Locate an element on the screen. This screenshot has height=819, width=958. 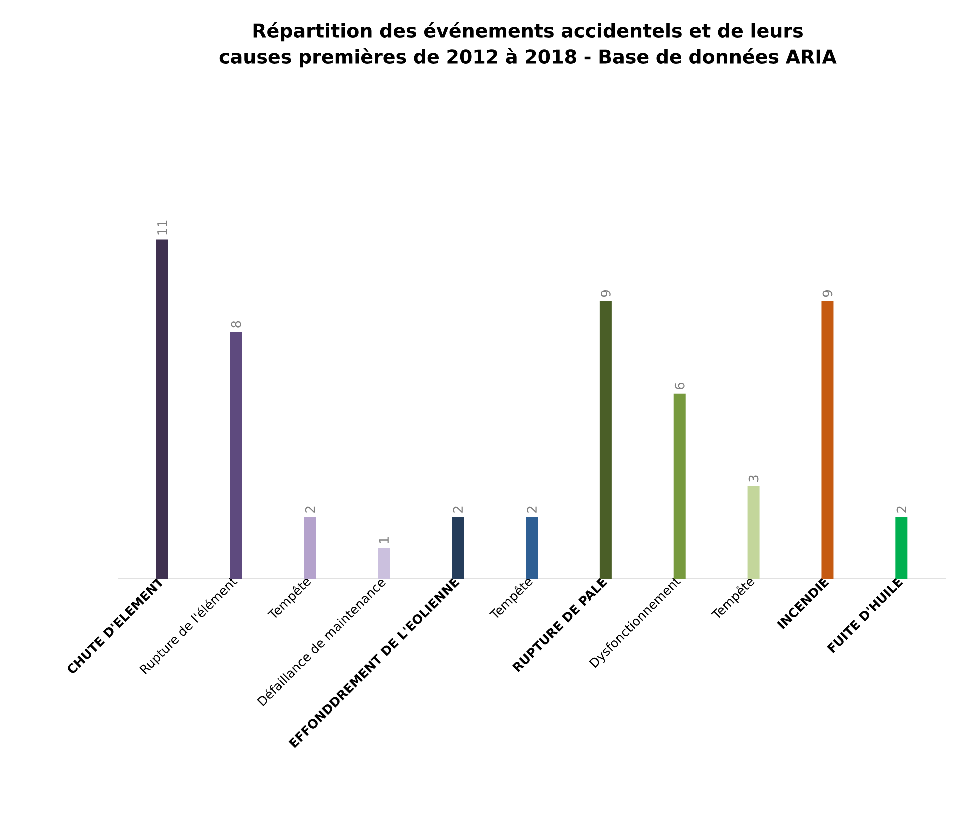
data-label: 6 is located at coordinates (679, 386).